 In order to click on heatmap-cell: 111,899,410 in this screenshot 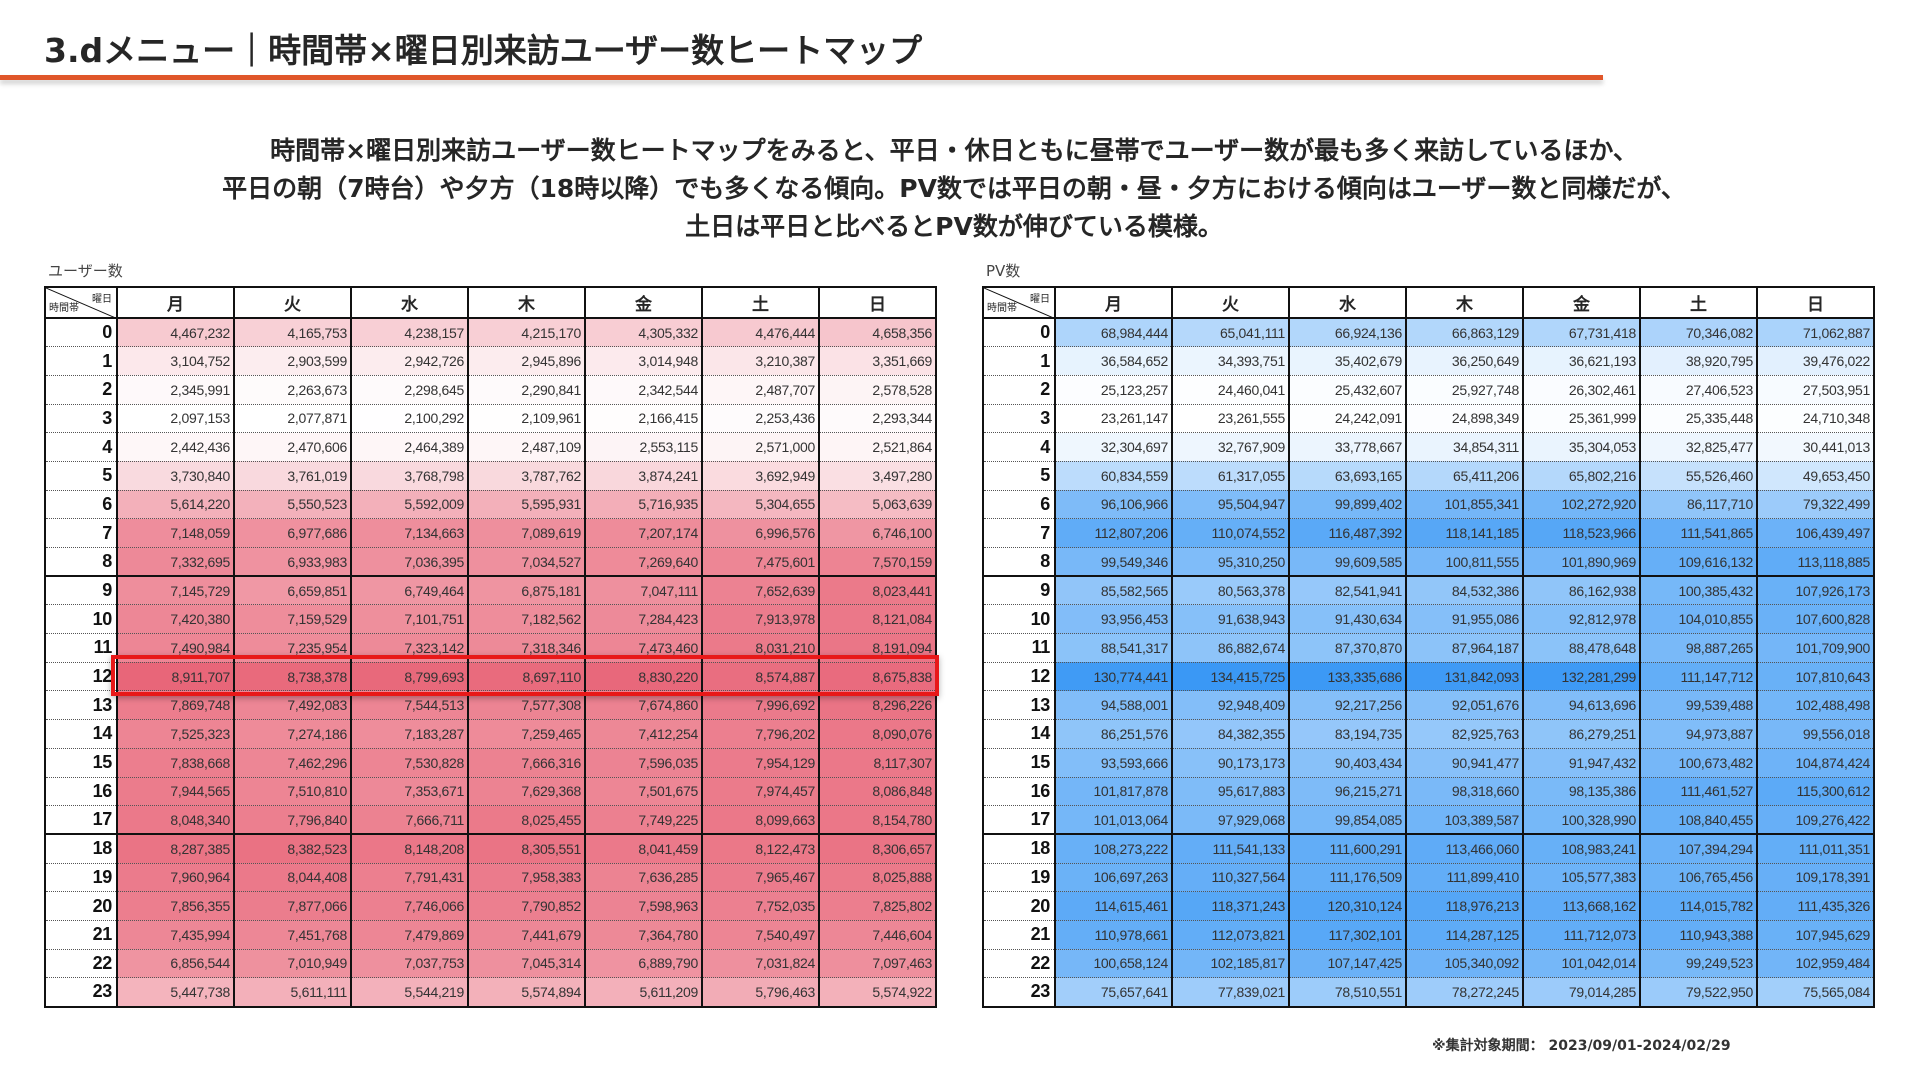, I will do `click(1464, 878)`.